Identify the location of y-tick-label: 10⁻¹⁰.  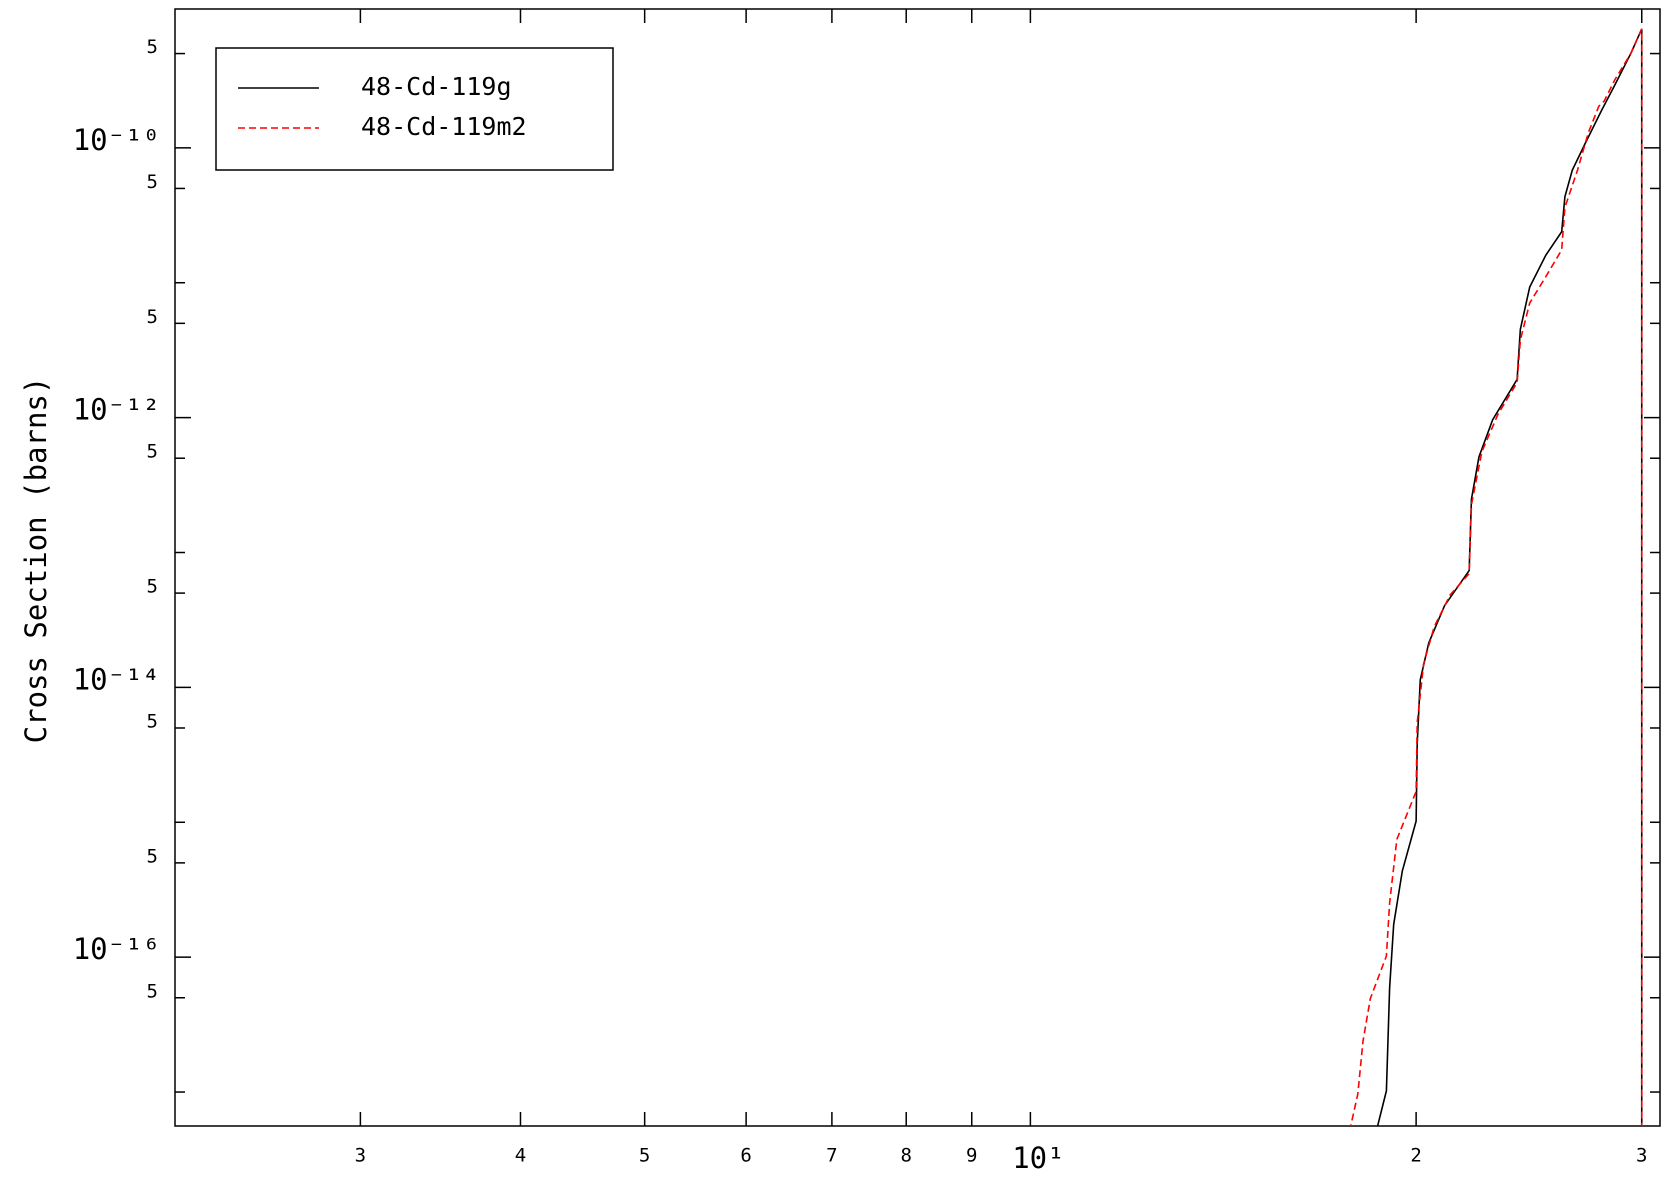
(116, 140).